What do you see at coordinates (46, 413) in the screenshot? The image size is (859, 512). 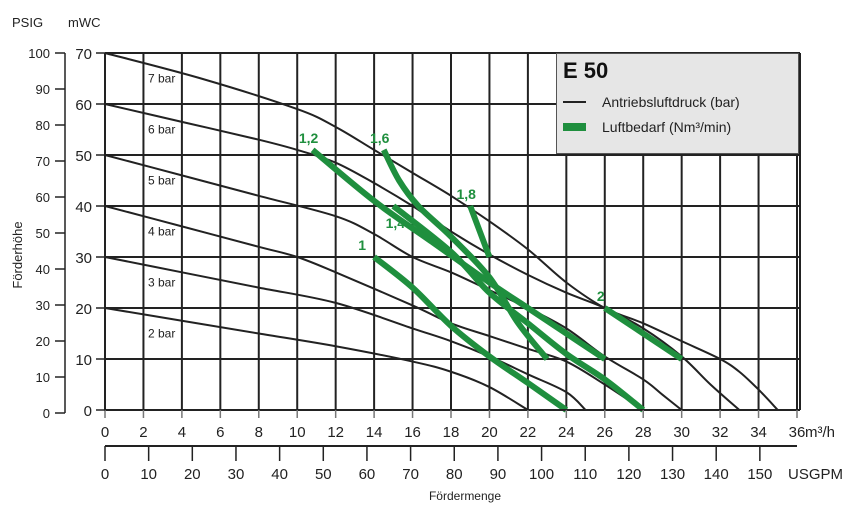 I see `psig-tick-label: 0` at bounding box center [46, 413].